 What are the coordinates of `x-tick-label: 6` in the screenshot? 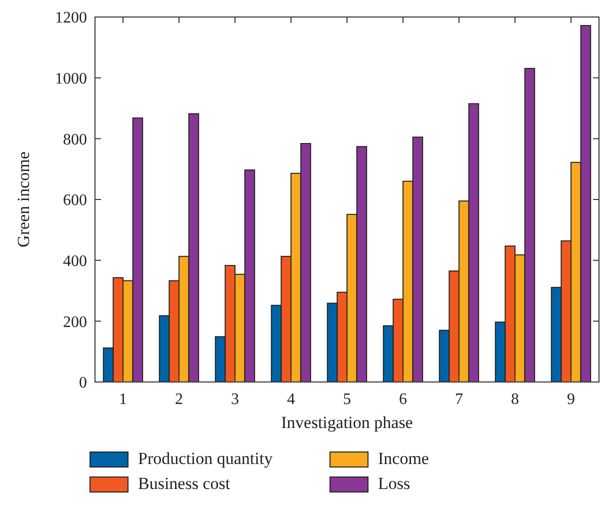 It's located at (403, 399).